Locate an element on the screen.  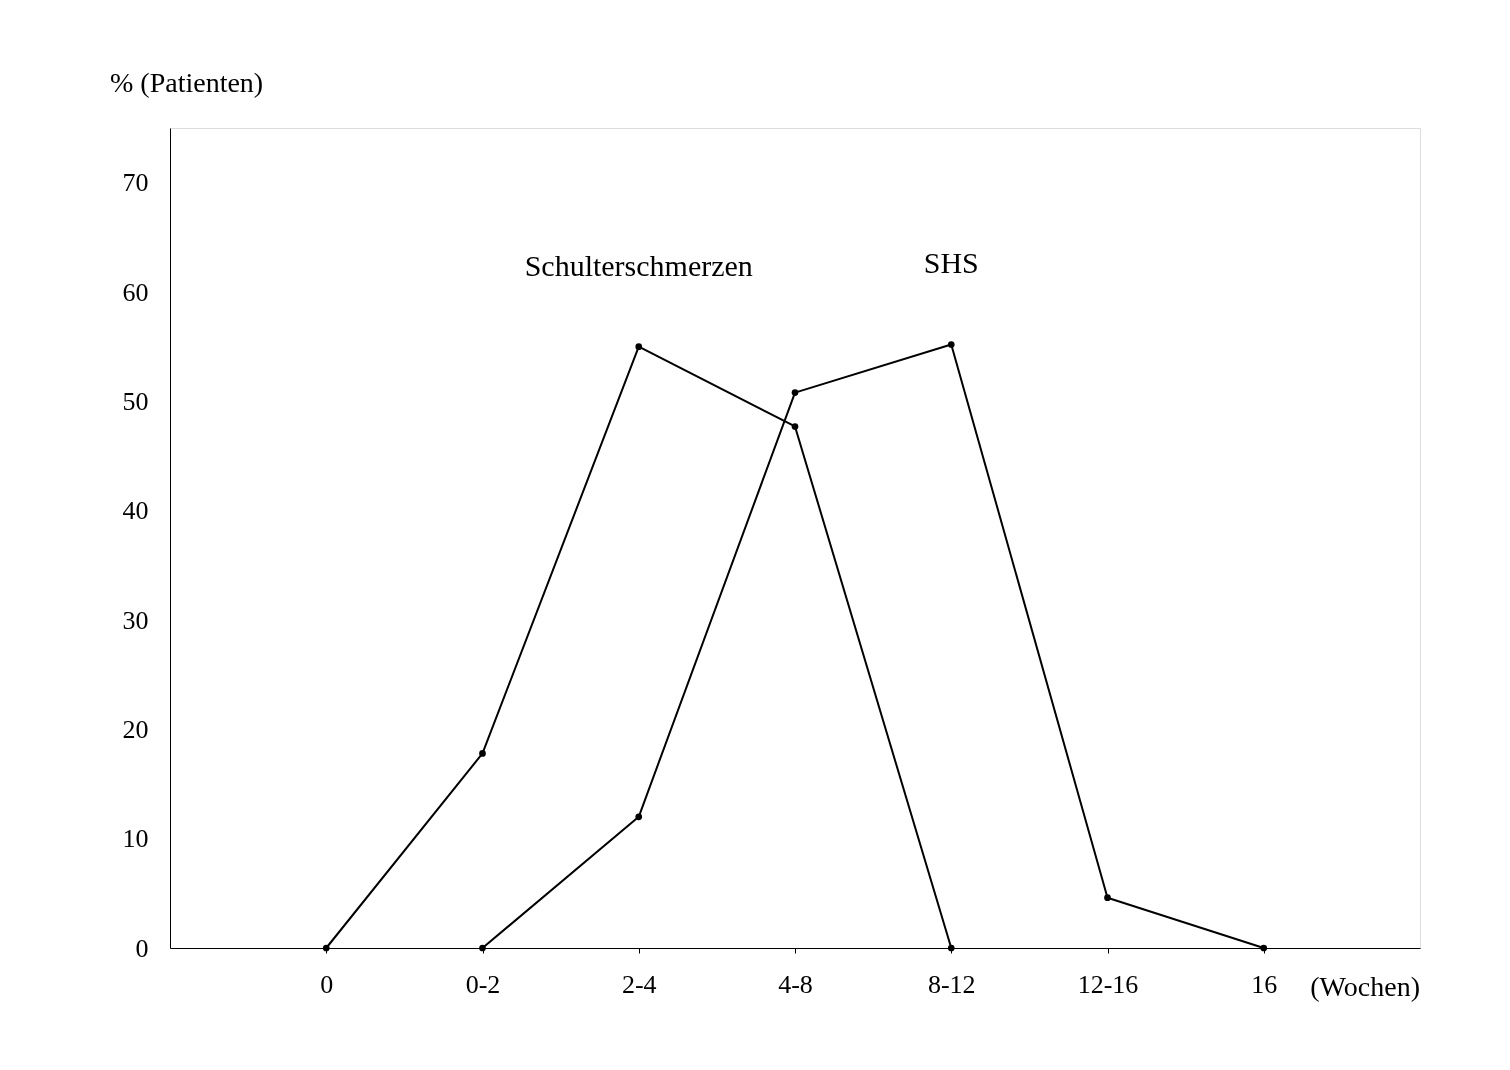
x-tick-label: 2-4 is located at coordinates (639, 984).